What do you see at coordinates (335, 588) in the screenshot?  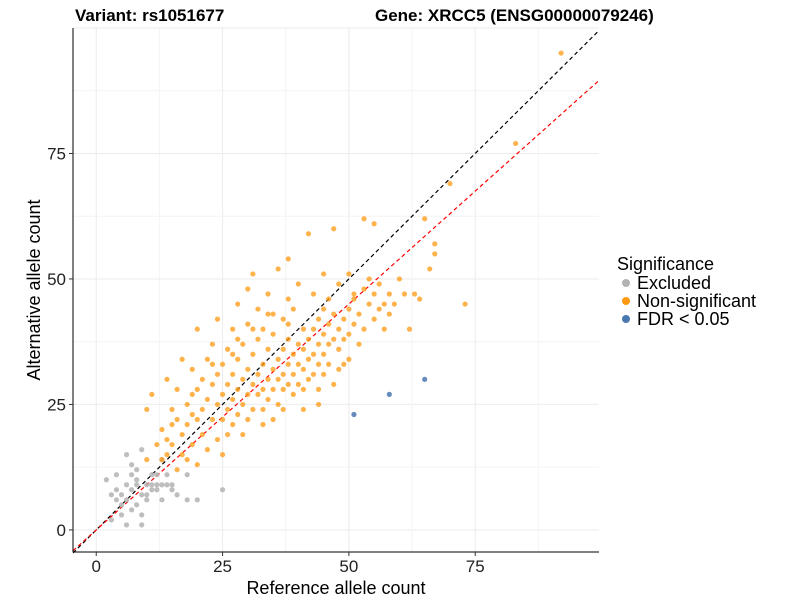 I see `x-axis-label: Reference allele count` at bounding box center [335, 588].